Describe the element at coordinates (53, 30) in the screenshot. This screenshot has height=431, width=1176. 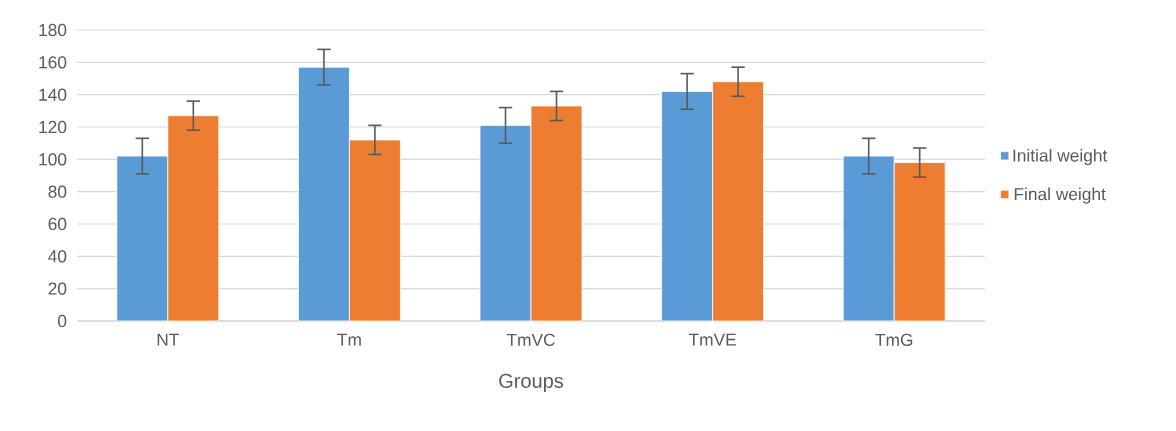
I see `y-tick-label: 180` at that location.